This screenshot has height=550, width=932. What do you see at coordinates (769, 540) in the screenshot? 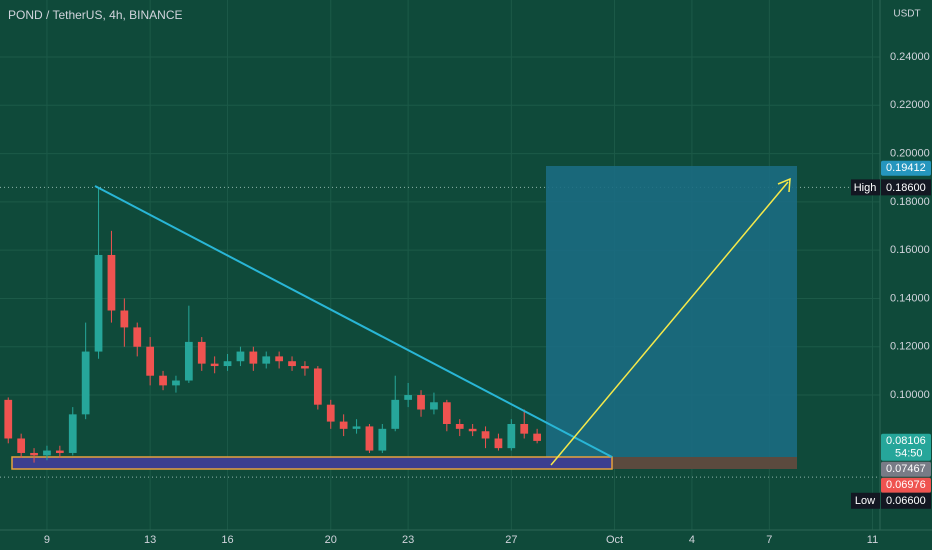
I see `x-tick-label: 7` at bounding box center [769, 540].